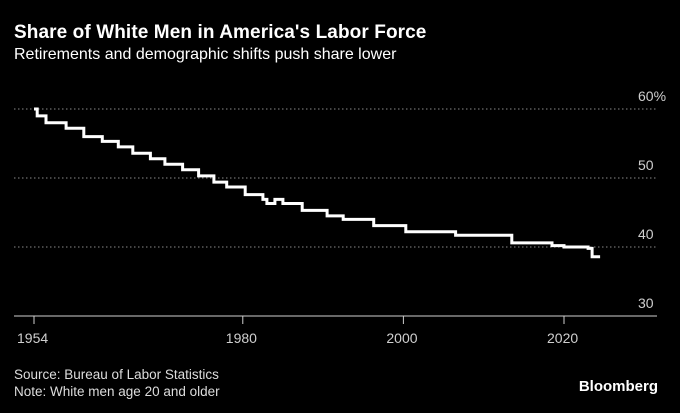  Describe the element at coordinates (618, 386) in the screenshot. I see `bloomberg-logo: Bloomberg` at that location.